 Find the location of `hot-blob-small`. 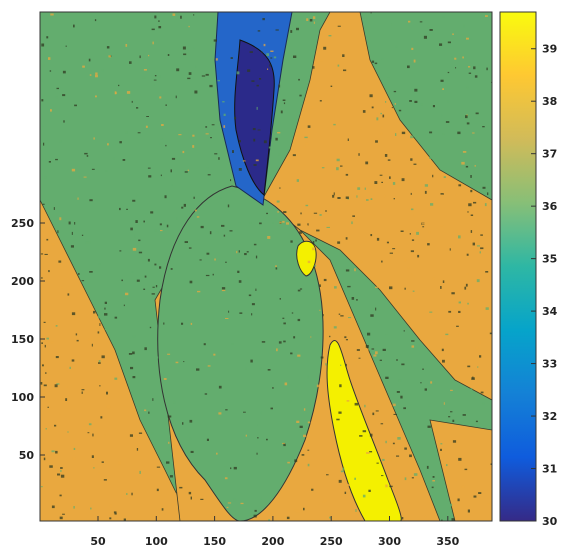

hot-blob-small is located at coordinates (306, 258).